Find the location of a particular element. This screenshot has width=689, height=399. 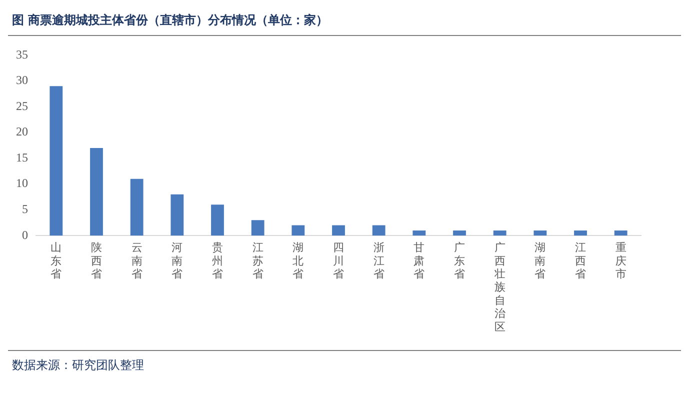

x-tick-label: 四川省 is located at coordinates (338, 260).